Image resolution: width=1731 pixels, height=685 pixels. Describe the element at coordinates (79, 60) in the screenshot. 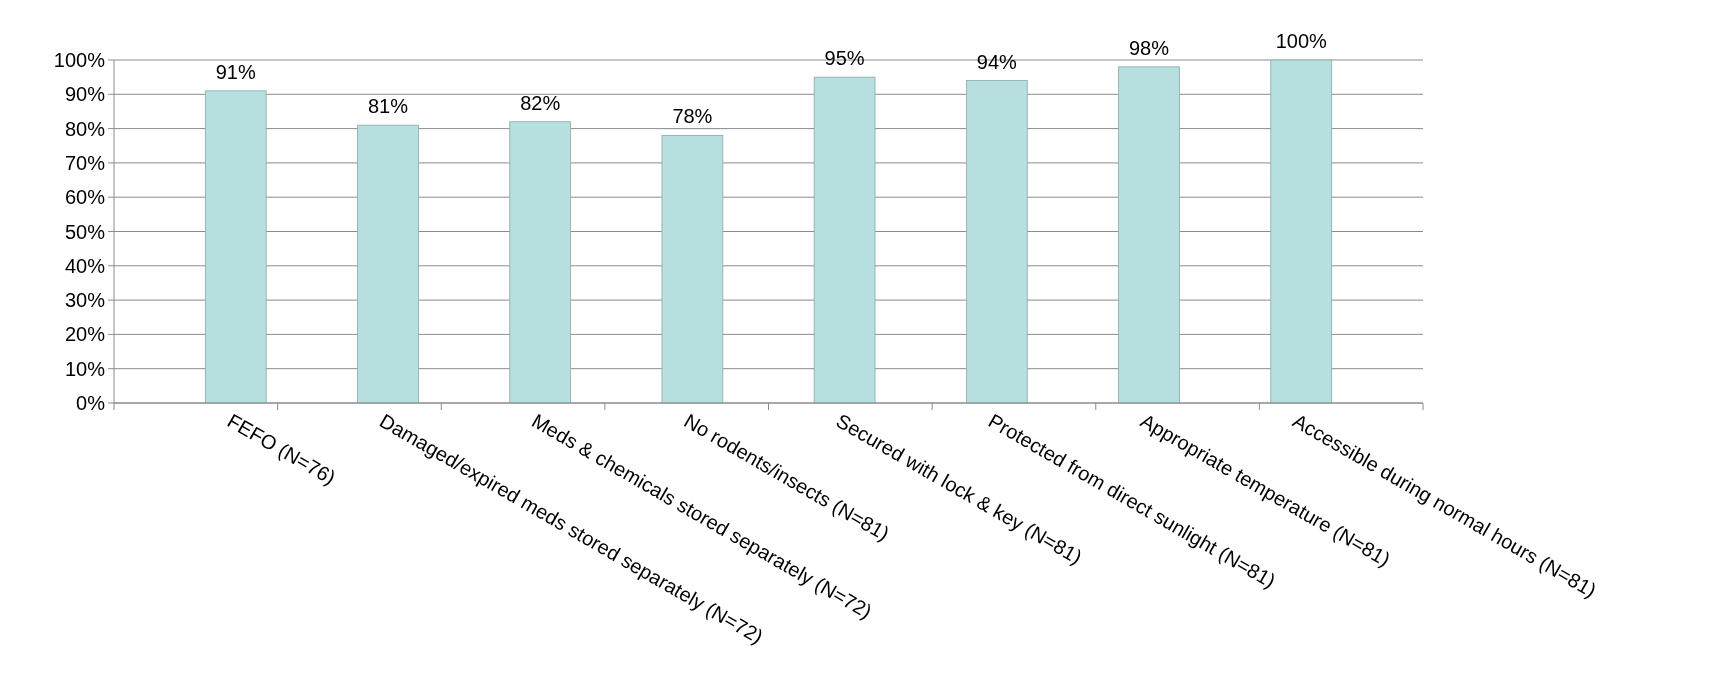

I see `y-tick-label: 100%` at that location.